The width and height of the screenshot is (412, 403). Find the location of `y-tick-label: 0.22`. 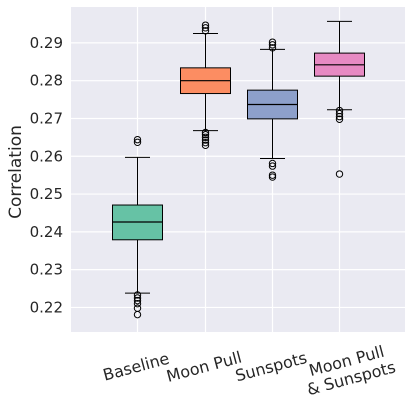

y-tick-label: 0.22 is located at coordinates (46, 307).